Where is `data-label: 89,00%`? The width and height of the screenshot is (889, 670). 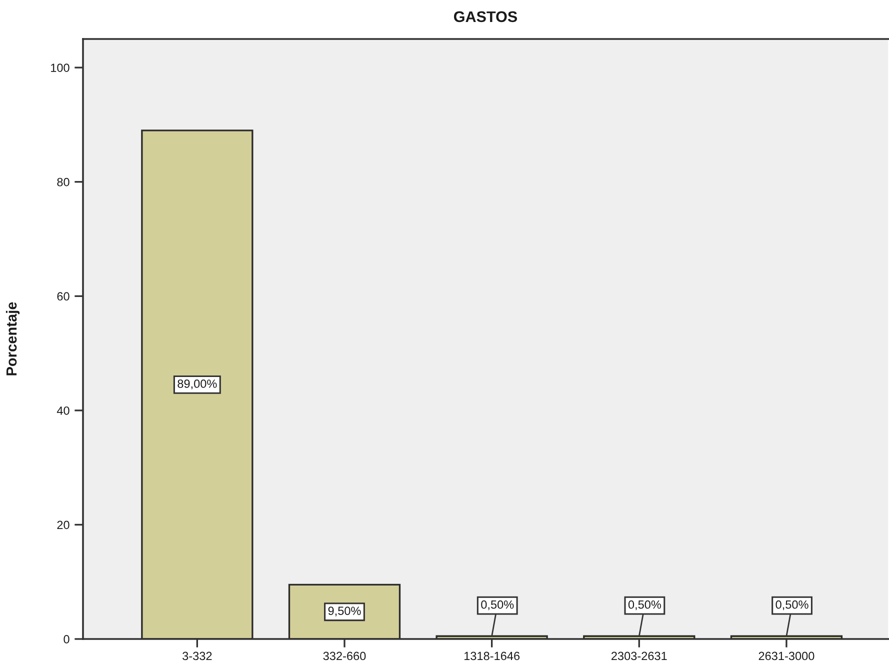
data-label: 89,00% is located at coordinates (197, 385).